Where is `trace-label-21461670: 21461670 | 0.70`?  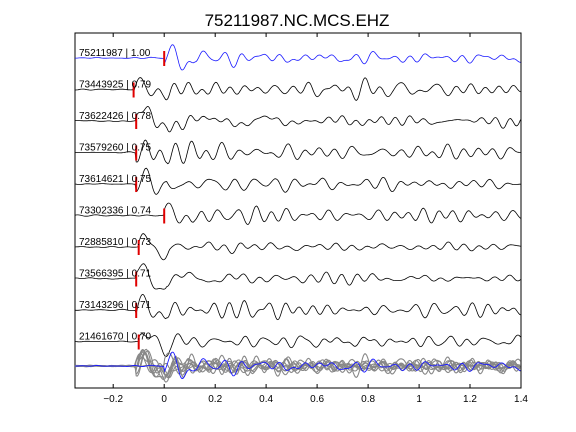
trace-label-21461670: 21461670 | 0.70 is located at coordinates (115, 337).